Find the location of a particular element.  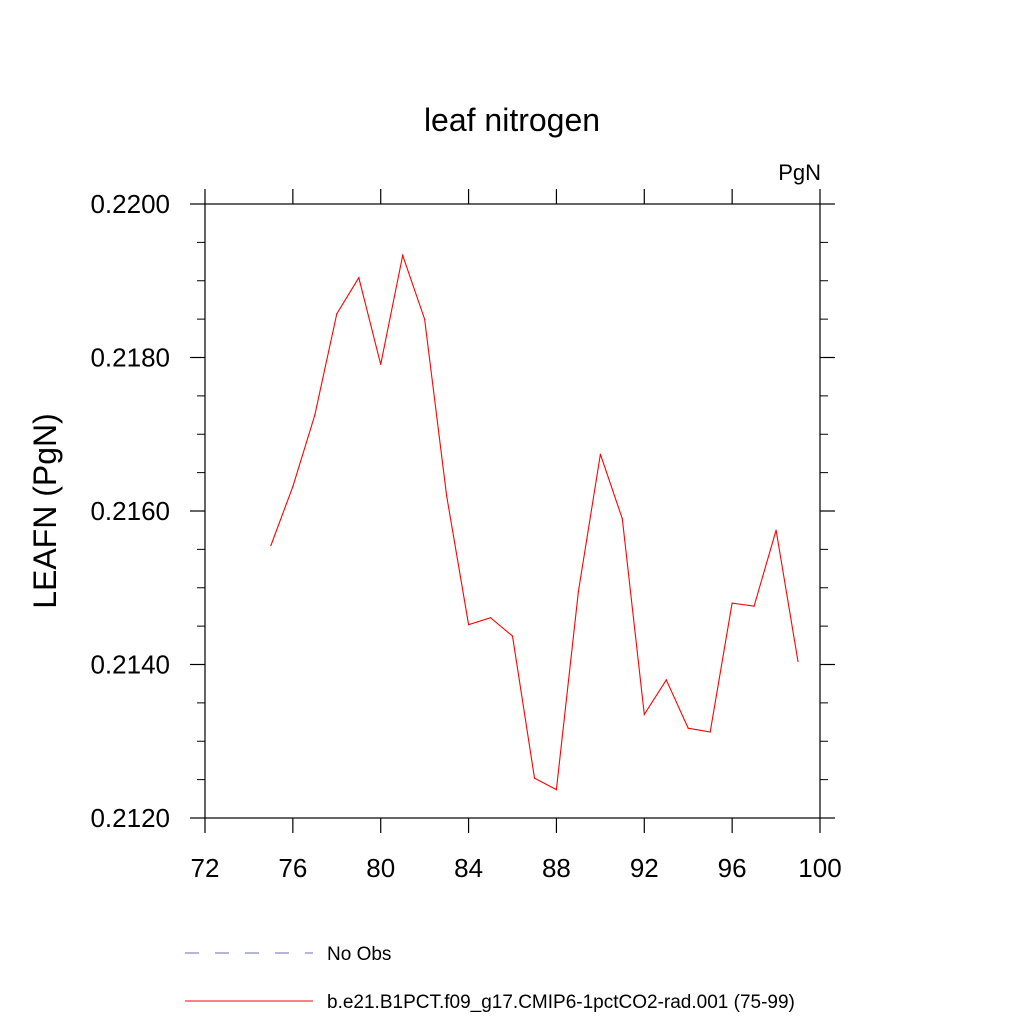

legend-label: No Obs is located at coordinates (359, 954).